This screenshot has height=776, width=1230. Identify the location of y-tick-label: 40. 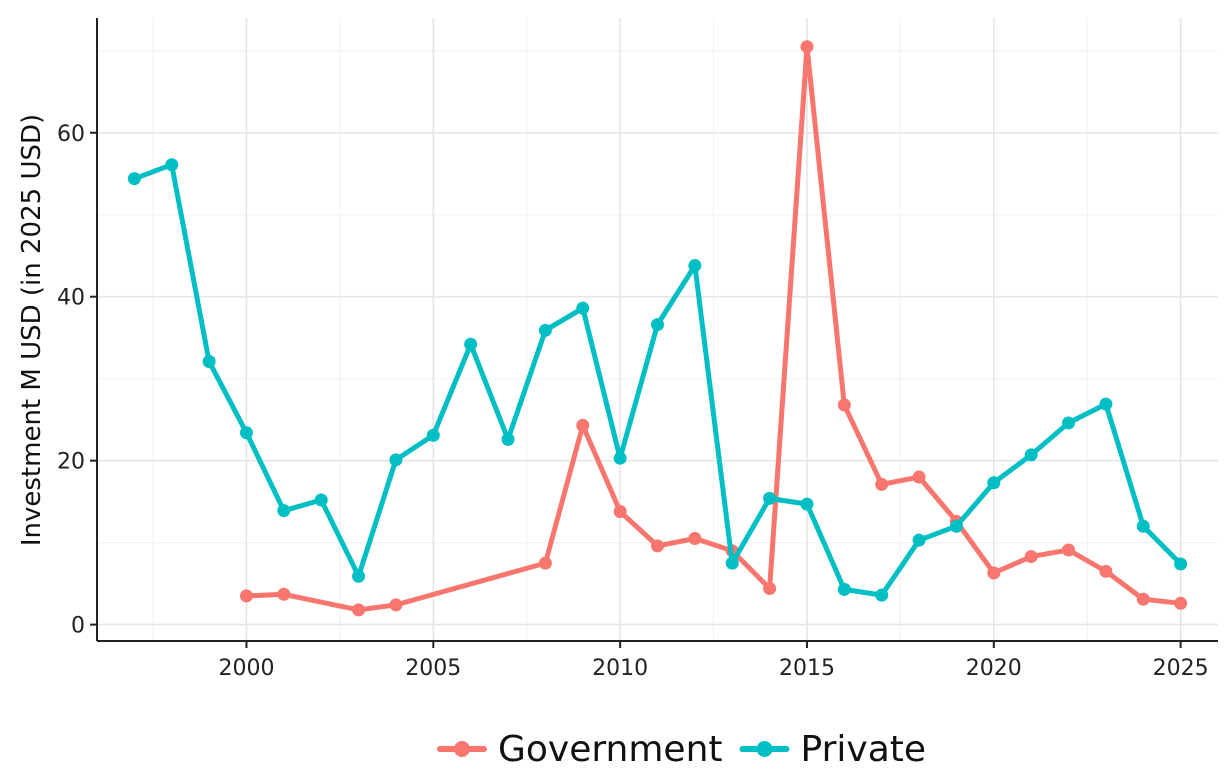
(71, 298).